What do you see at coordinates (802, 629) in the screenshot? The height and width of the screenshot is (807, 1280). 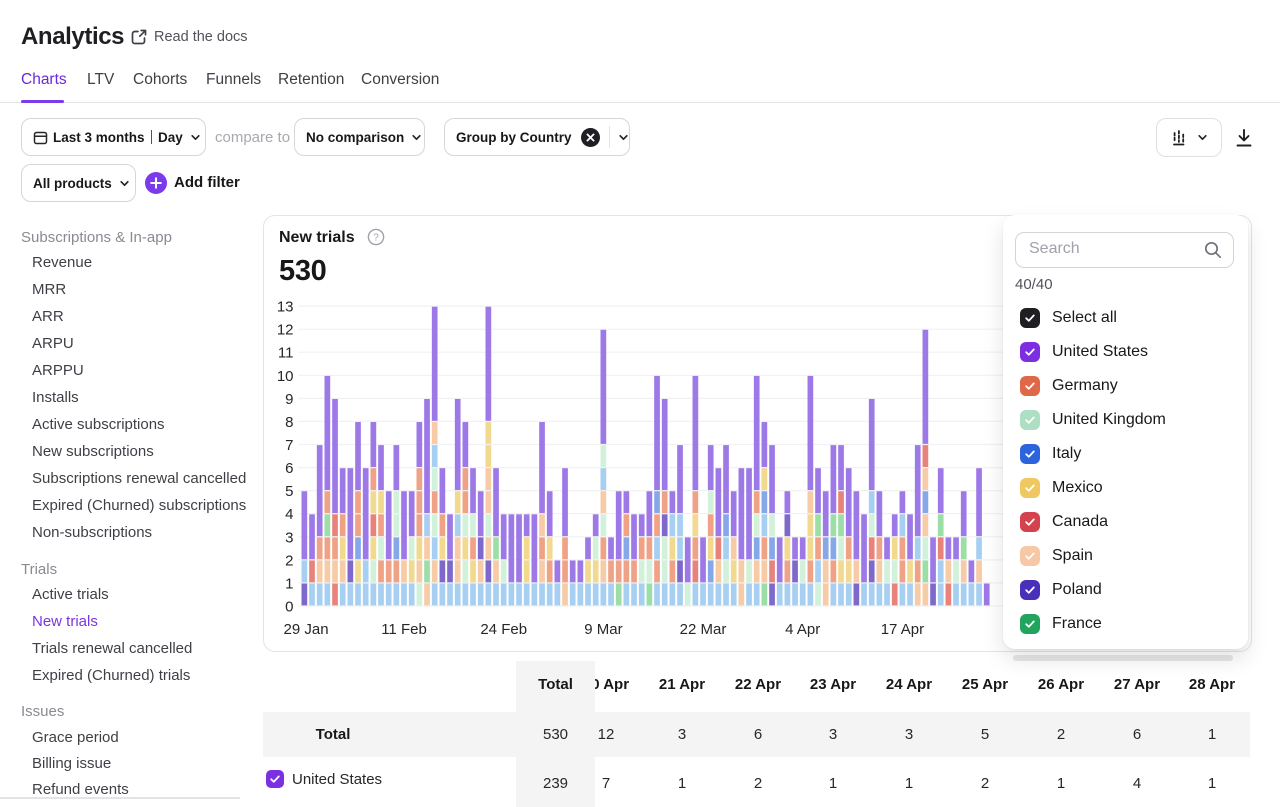 I see `svg-text: 4 Apr` at bounding box center [802, 629].